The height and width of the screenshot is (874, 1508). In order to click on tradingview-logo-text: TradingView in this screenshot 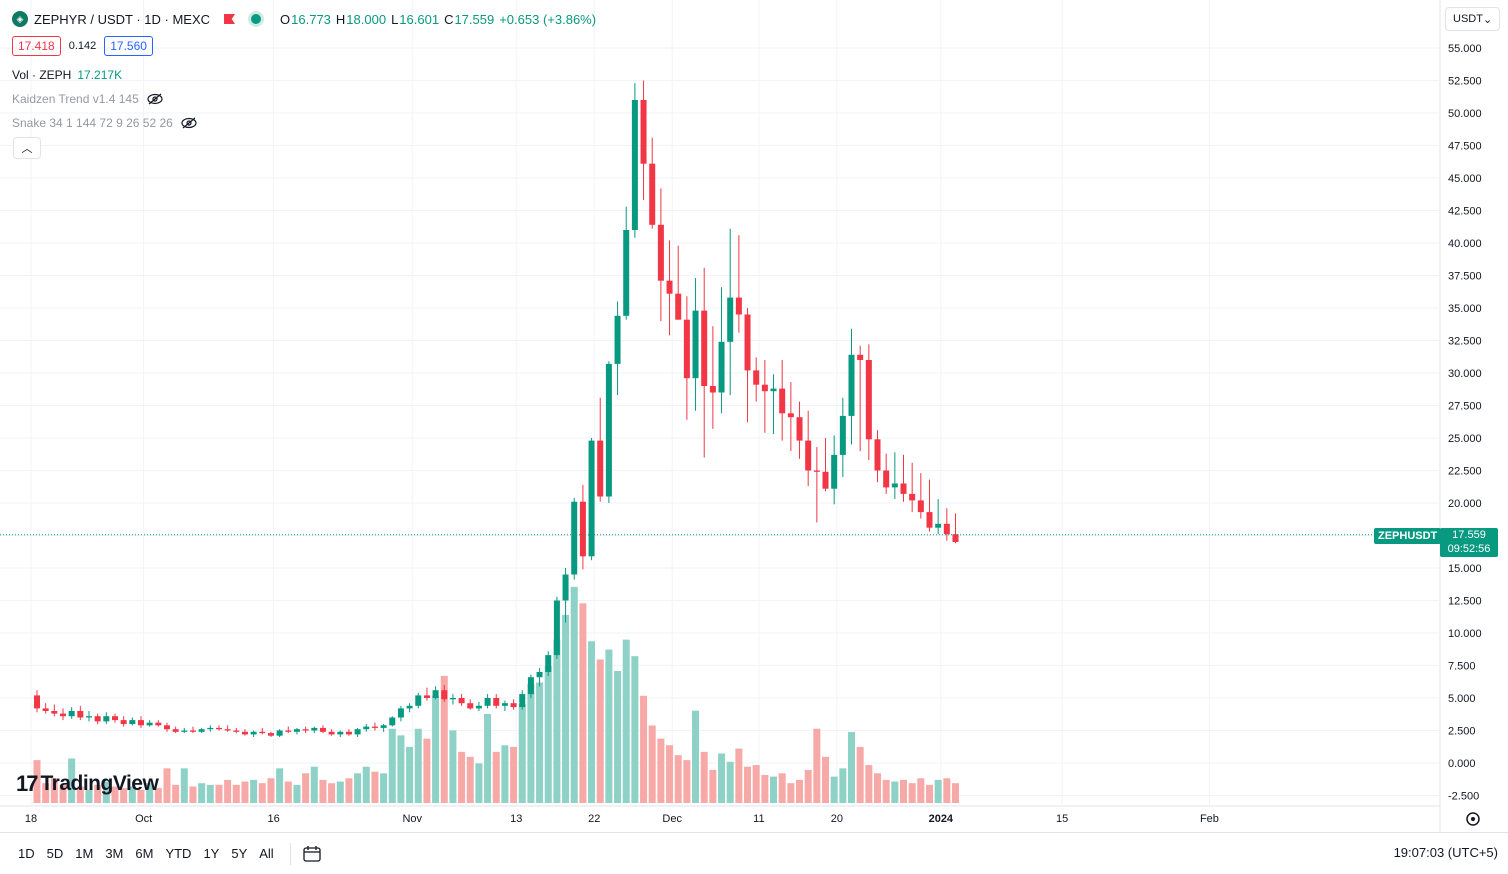, I will do `click(99, 783)`.